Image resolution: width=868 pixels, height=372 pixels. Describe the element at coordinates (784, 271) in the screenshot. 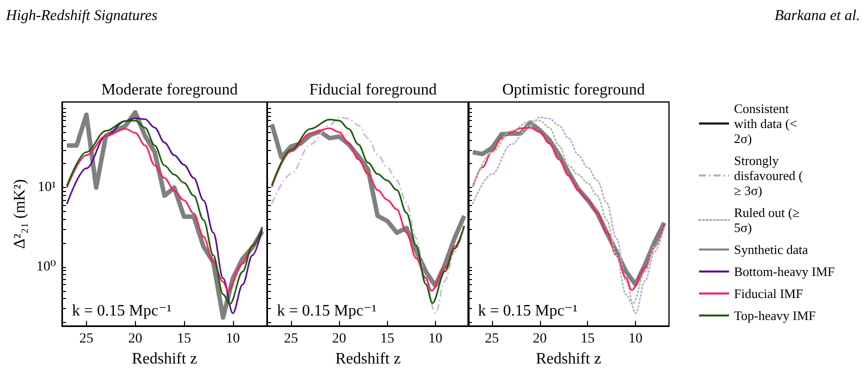

I see `legend-label: Bottom-heavy IMF` at that location.